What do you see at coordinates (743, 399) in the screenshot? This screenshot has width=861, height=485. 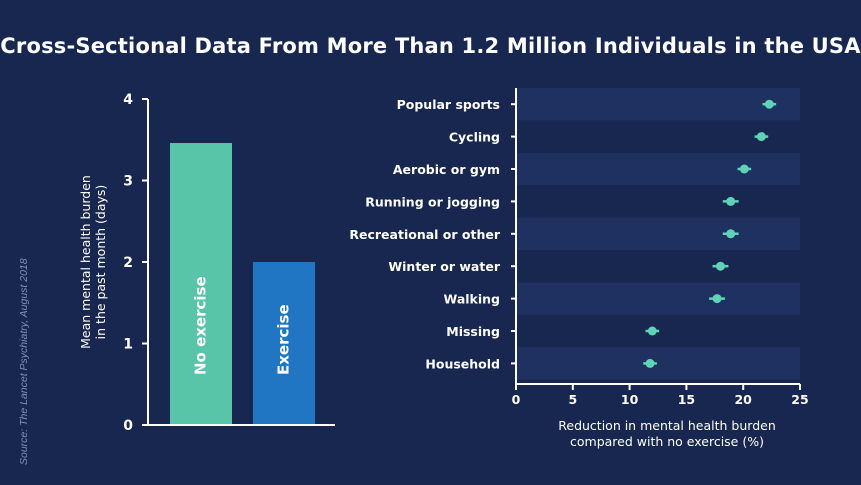 I see `x-tick-label: 20` at bounding box center [743, 399].